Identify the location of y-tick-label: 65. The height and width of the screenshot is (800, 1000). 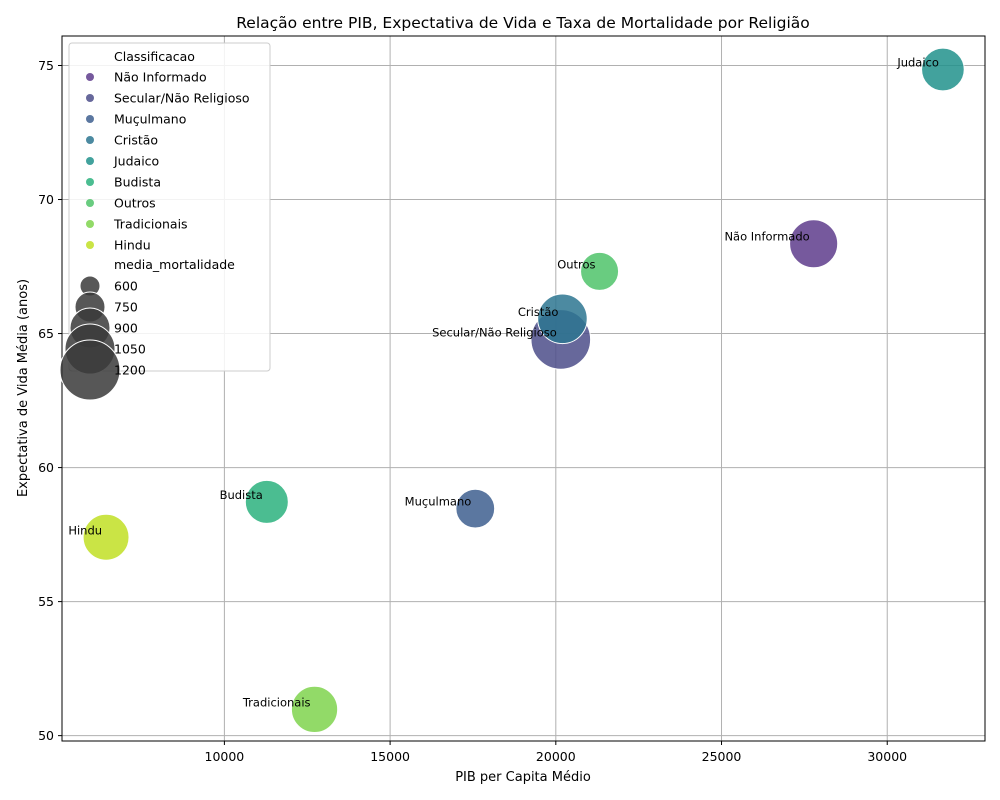
(46, 333).